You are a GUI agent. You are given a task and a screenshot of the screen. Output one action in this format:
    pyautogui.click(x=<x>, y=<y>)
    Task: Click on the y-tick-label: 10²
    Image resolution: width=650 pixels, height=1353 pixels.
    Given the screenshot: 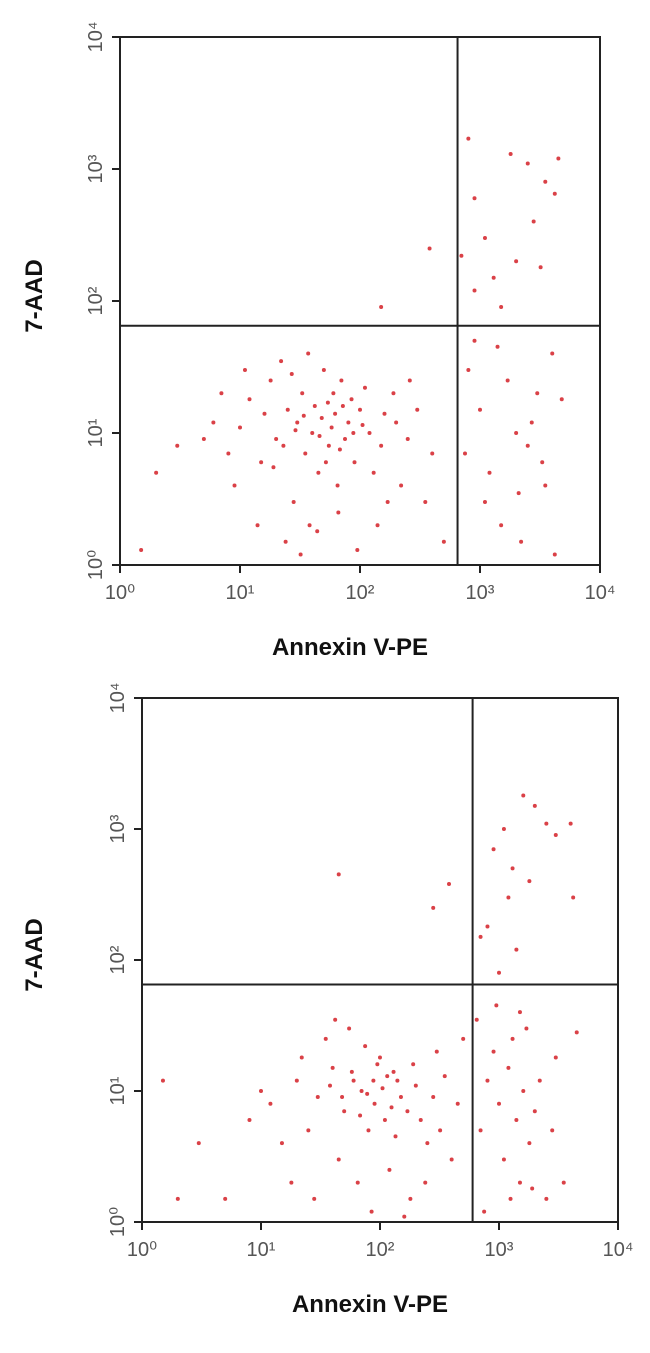 What is the action you would take?
    pyautogui.click(x=118, y=959)
    